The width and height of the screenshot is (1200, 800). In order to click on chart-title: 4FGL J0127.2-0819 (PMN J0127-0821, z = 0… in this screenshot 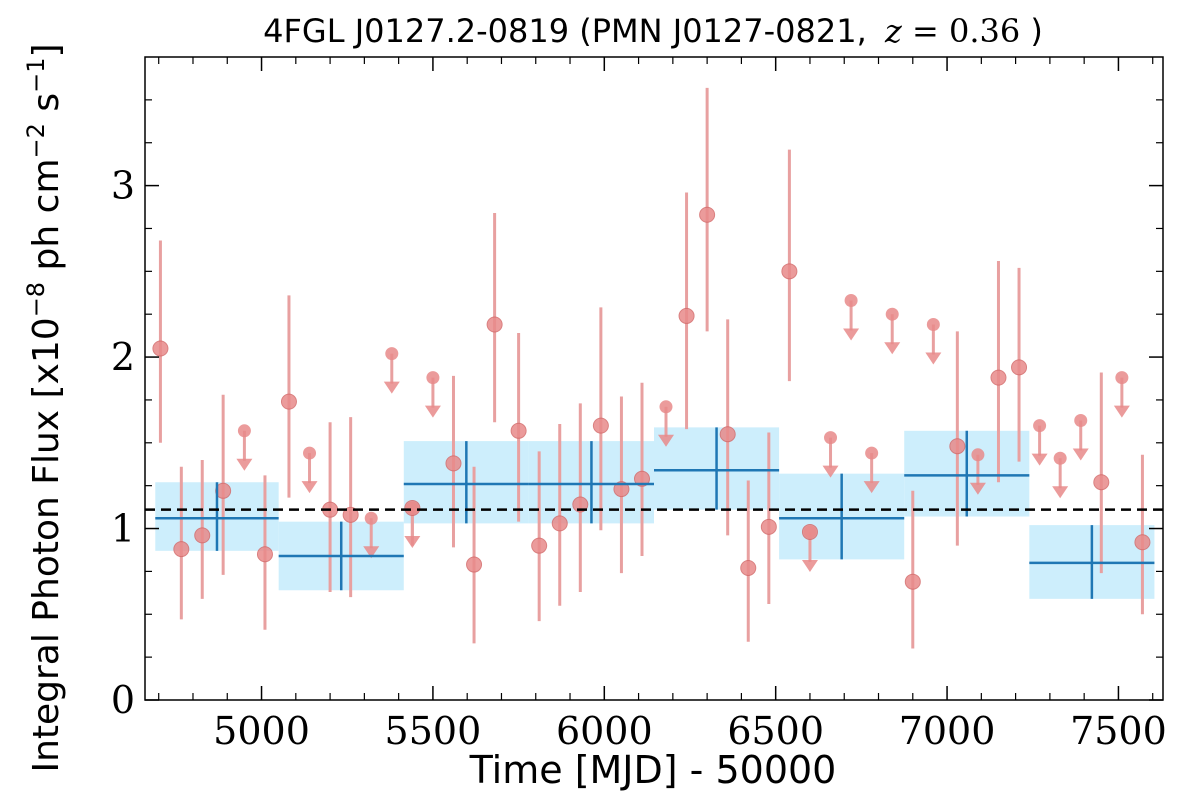, I will do `click(653, 31)`.